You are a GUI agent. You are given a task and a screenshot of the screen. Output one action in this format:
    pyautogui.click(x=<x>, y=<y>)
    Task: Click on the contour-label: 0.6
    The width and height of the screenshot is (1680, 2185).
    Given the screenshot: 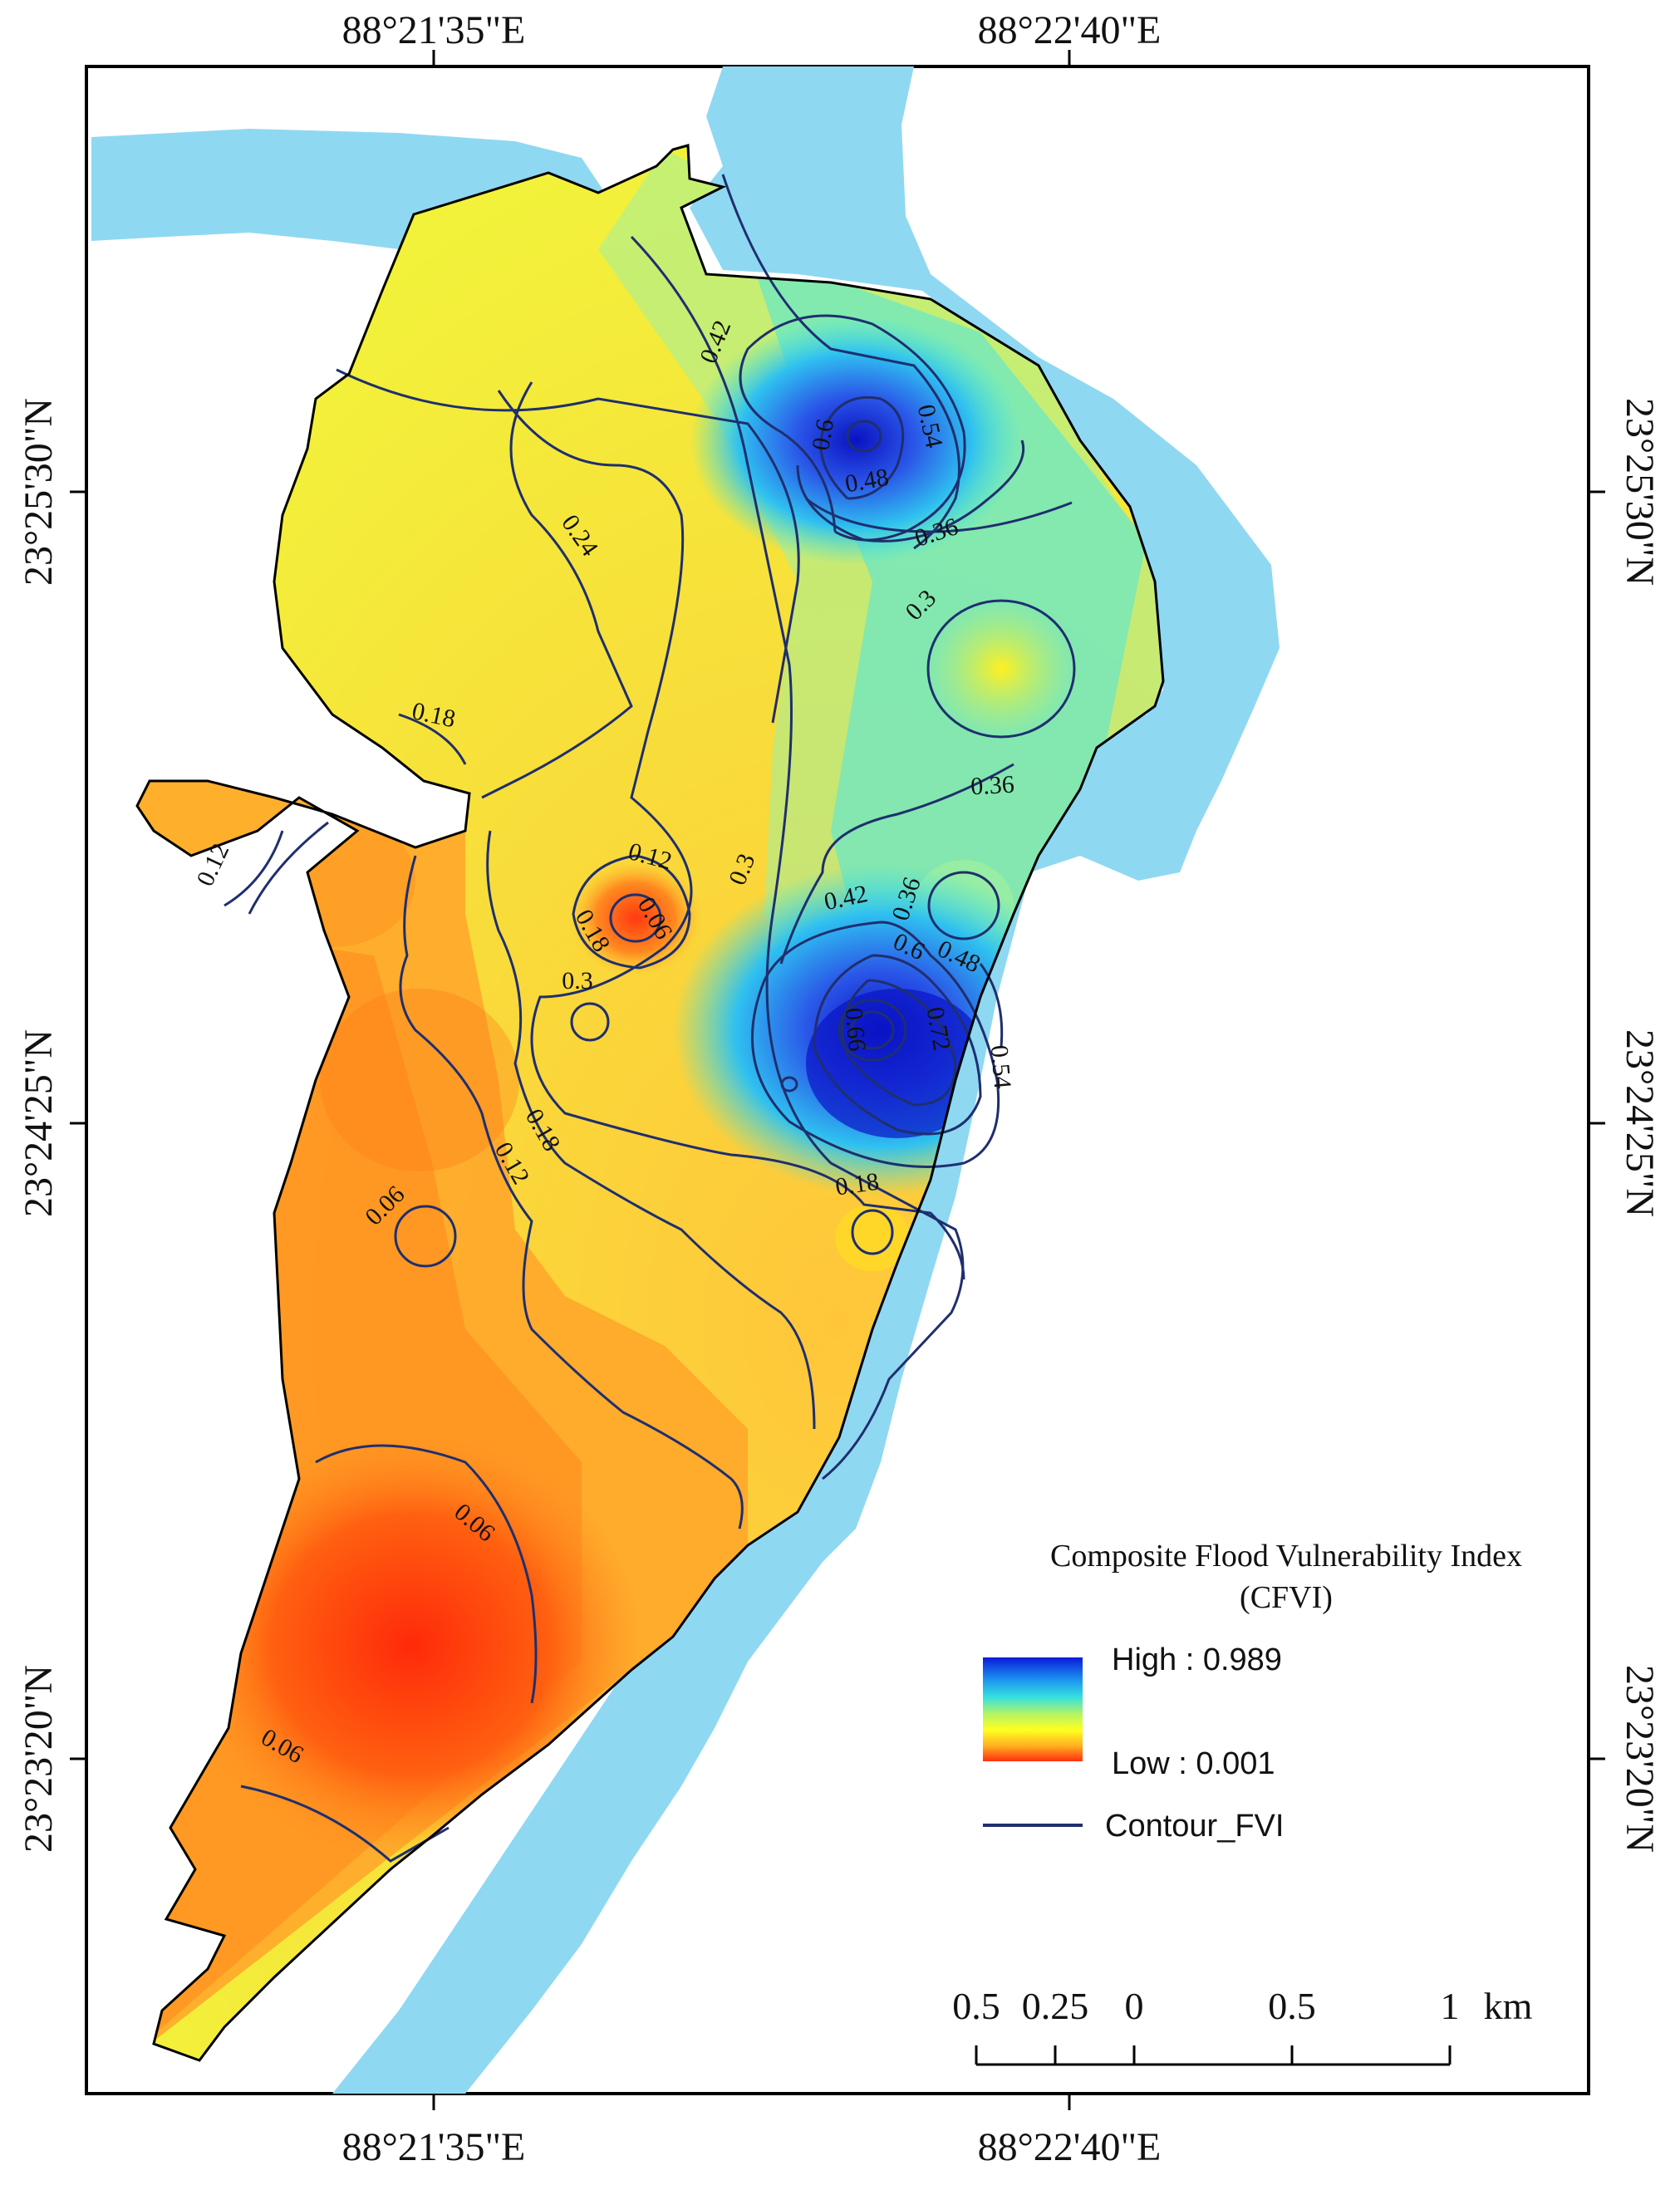 What is the action you would take?
    pyautogui.click(x=823, y=435)
    